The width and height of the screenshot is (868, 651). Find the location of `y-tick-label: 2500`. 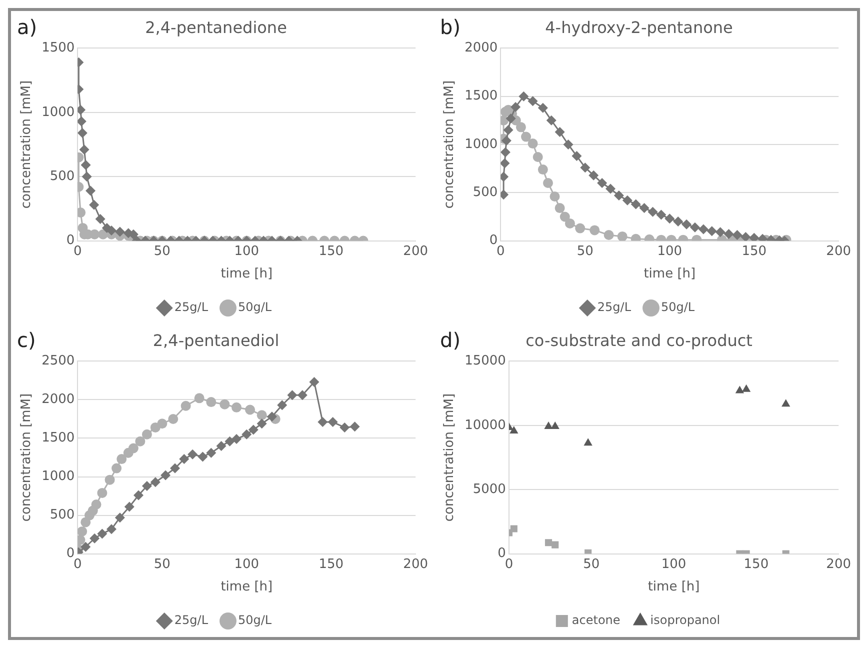

y-tick-label: 2500 is located at coordinates (58, 361).